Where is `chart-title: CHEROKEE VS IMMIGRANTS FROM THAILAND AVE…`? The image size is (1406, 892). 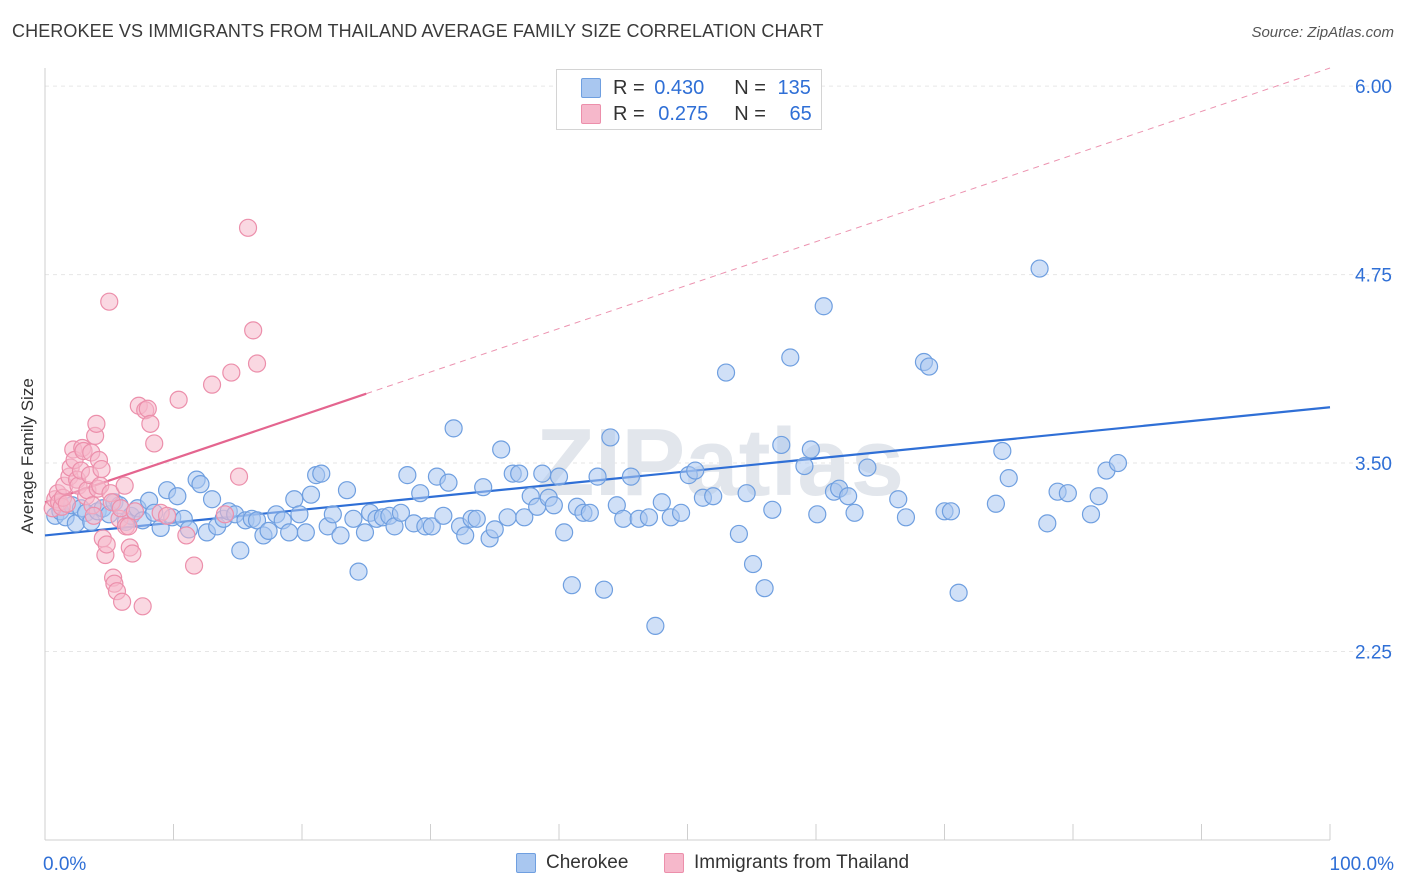 chart-title: CHEROKEE VS IMMIGRANTS FROM THAILAND AVE… is located at coordinates (418, 31).